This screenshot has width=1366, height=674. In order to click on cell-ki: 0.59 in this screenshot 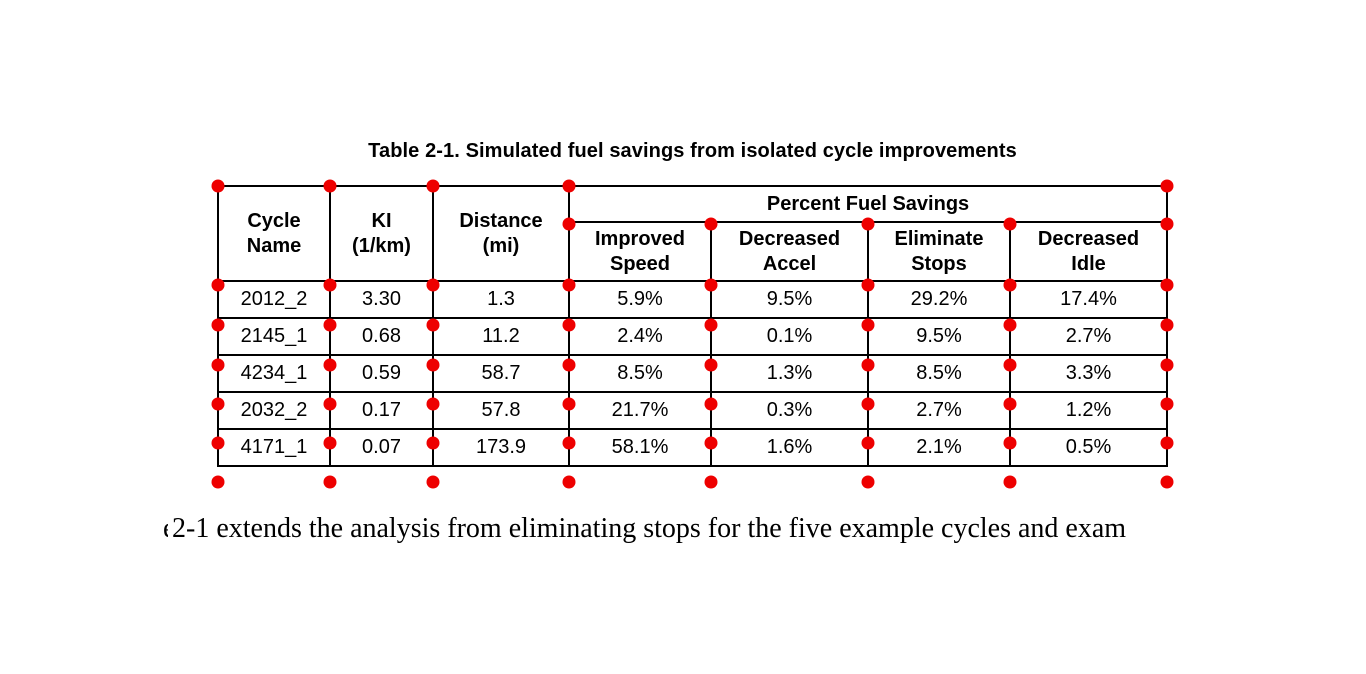, I will do `click(381, 373)`.